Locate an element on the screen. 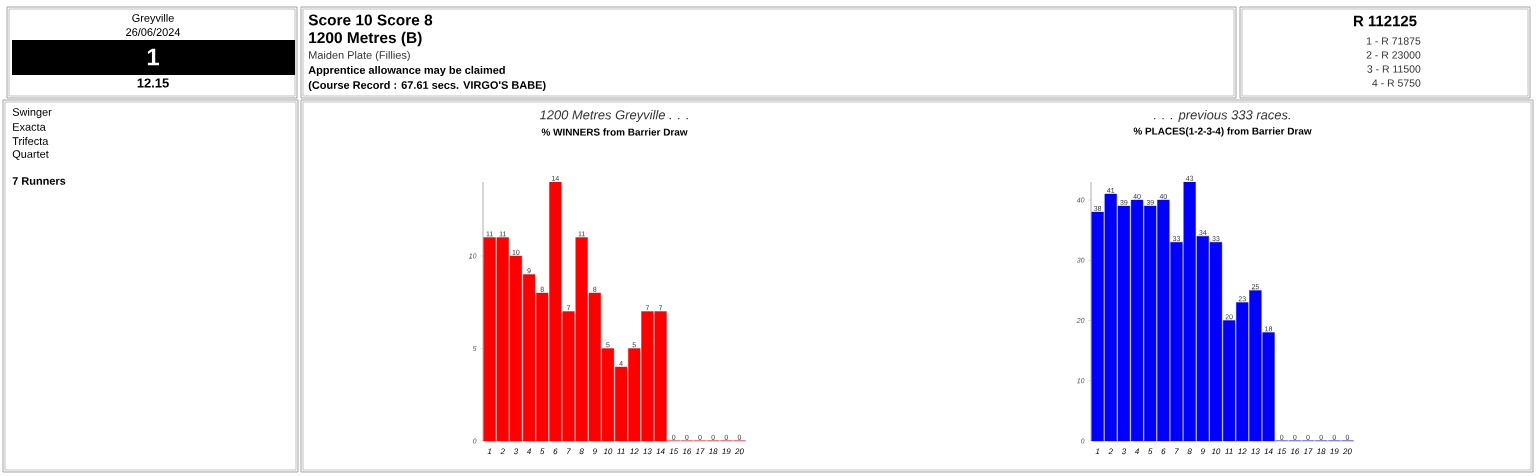 The image size is (1536, 476). text: 26/06/2024 is located at coordinates (153, 32).